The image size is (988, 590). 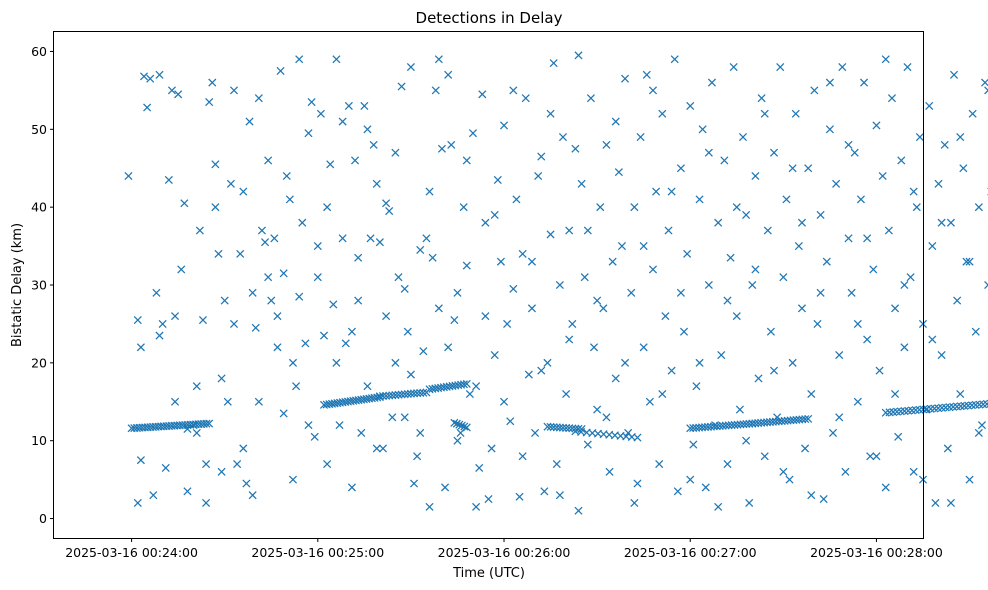 What do you see at coordinates (317, 552) in the screenshot?
I see `x-tick-label-1: 2025-03-16 00:25:00` at bounding box center [317, 552].